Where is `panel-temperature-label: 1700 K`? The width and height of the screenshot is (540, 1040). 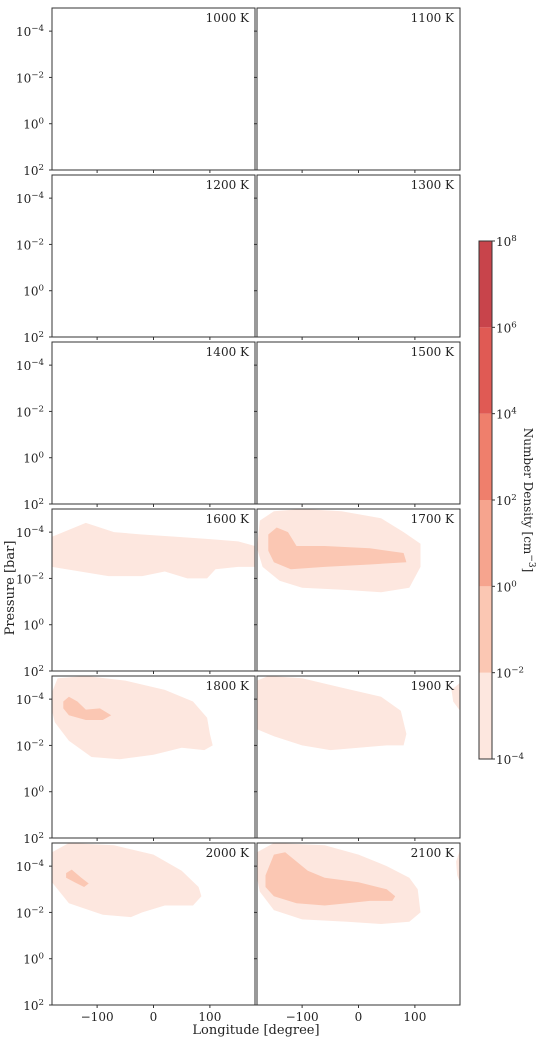 panel-temperature-label: 1700 K is located at coordinates (433, 519).